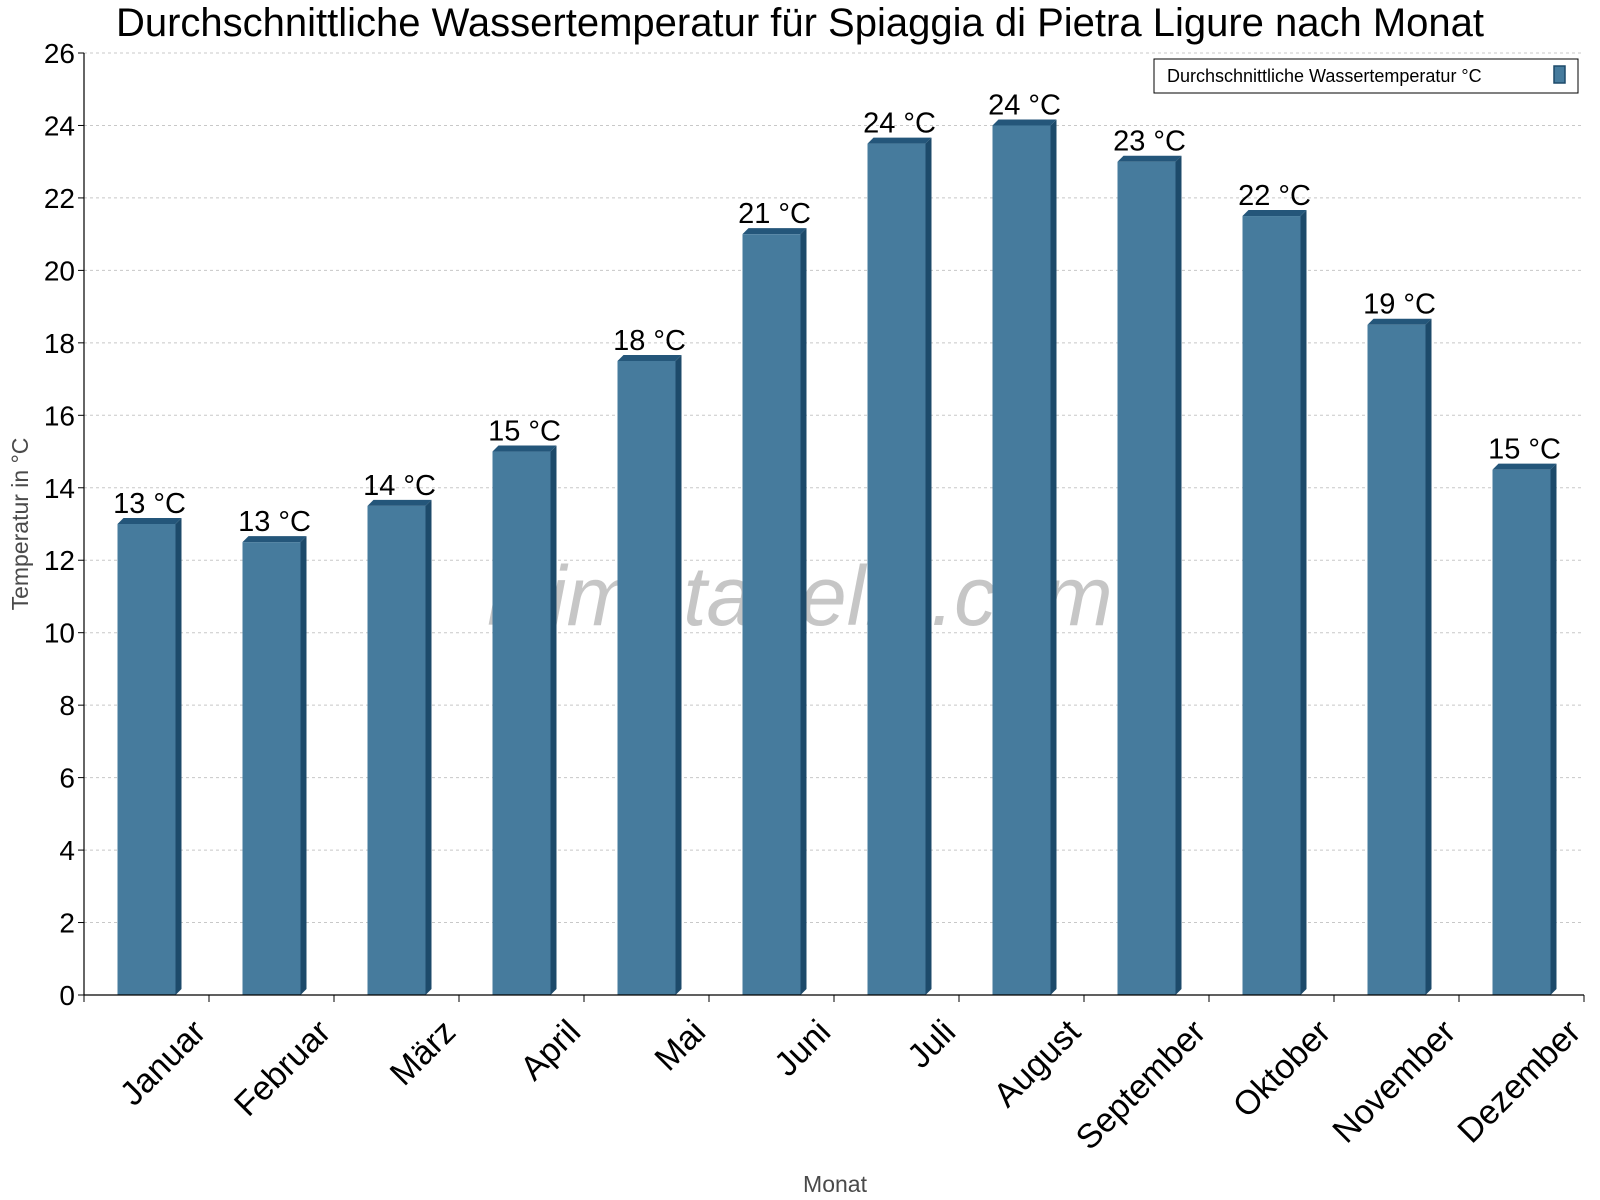  Describe the element at coordinates (20, 524) in the screenshot. I see `y-axis-label: Temperatur in °C` at that location.